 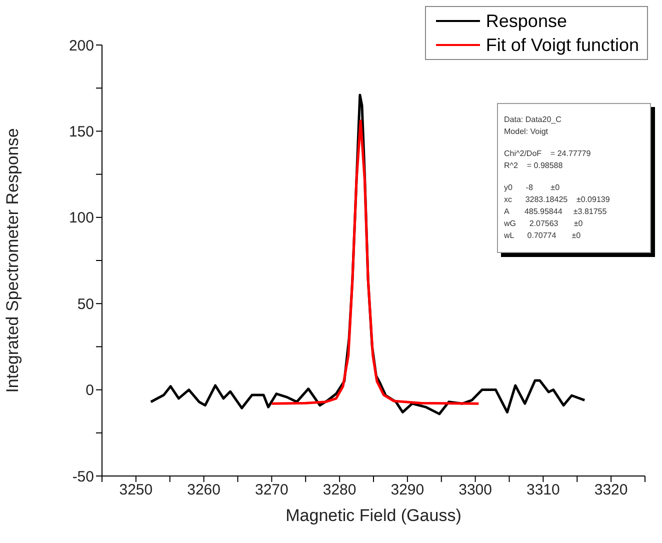 What do you see at coordinates (83, 477) in the screenshot?
I see `y-tick-label: -50` at bounding box center [83, 477].